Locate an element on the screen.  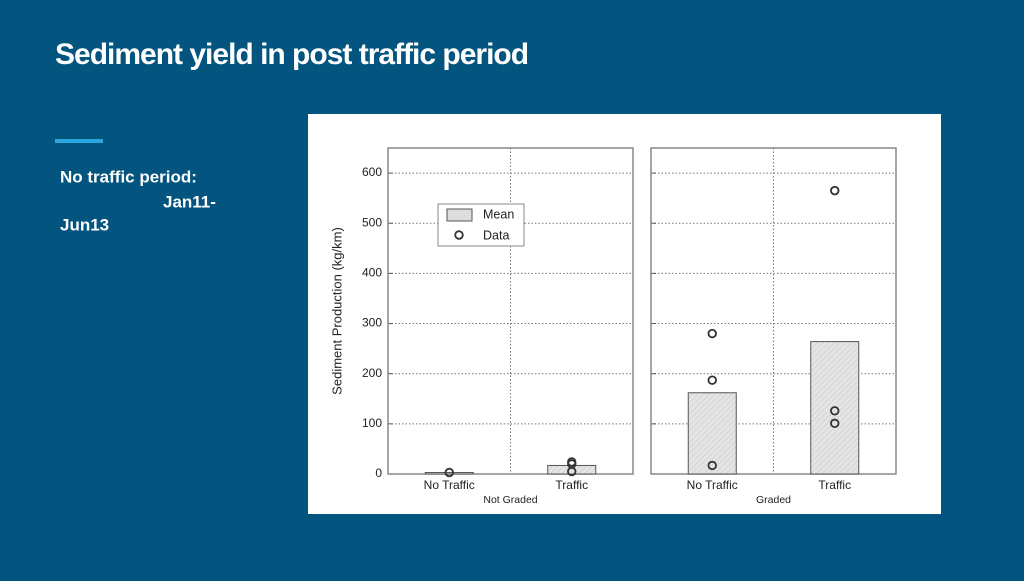
x-axis-label: Graded is located at coordinates (773, 500).